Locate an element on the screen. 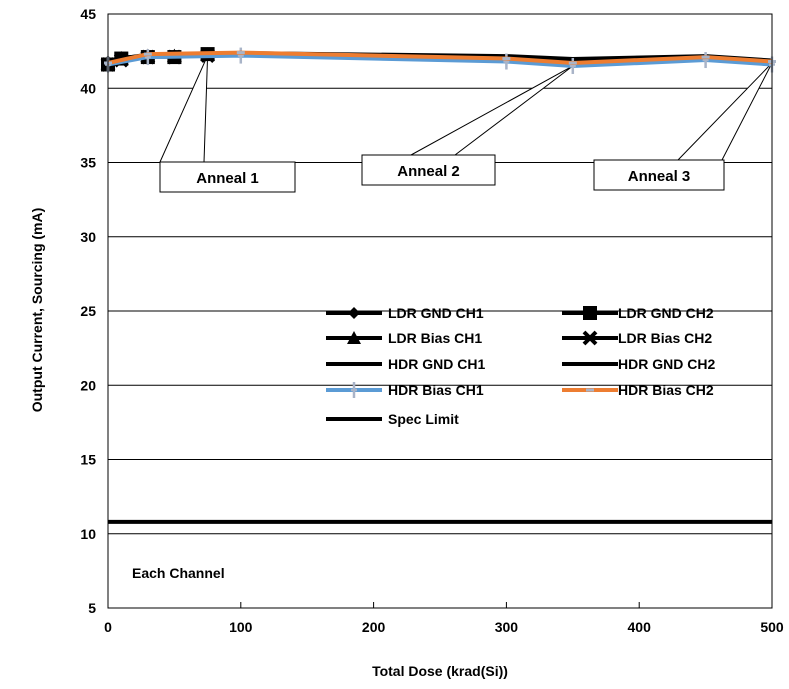  callout-label: Anneal 3 is located at coordinates (659, 176).